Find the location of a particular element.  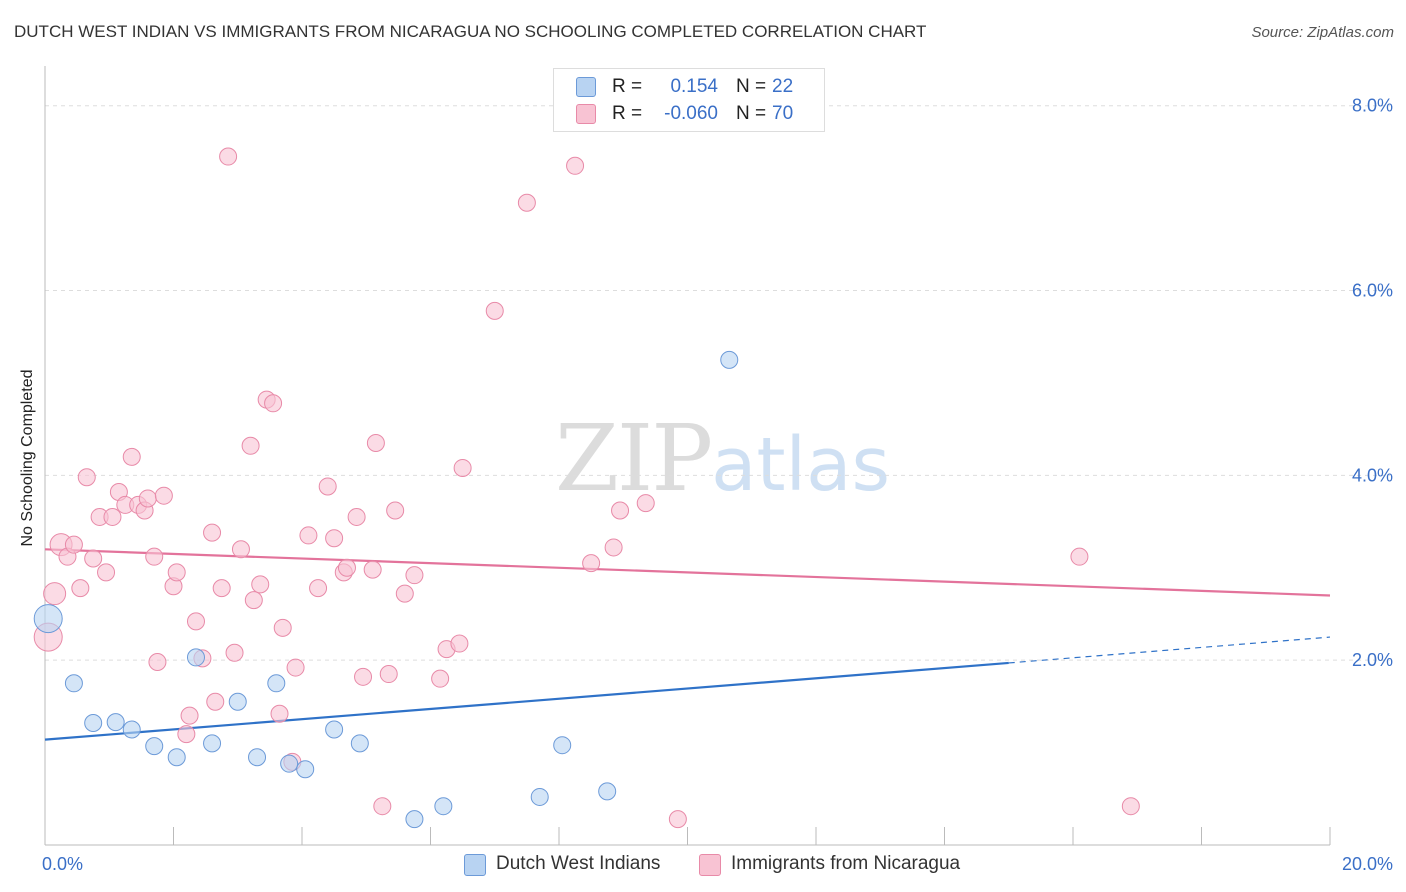

x-tick-label: 0.0% is located at coordinates (62, 864).